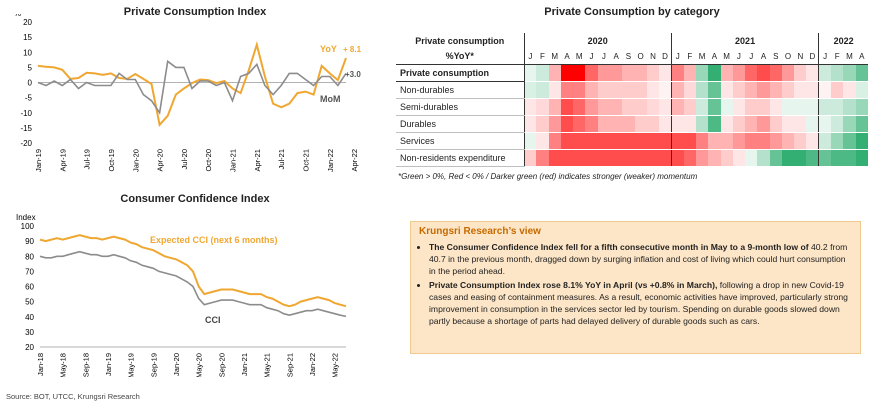 The image size is (870, 407). I want to click on y-tick-label: 40, so click(29, 317).